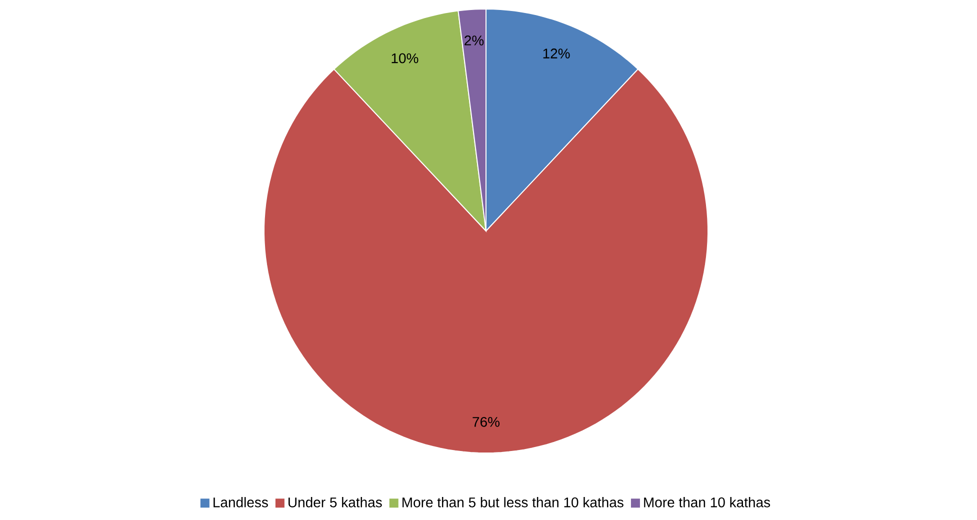  I want to click on legend-label: More than 5 but less than 10 kathas, so click(513, 502).